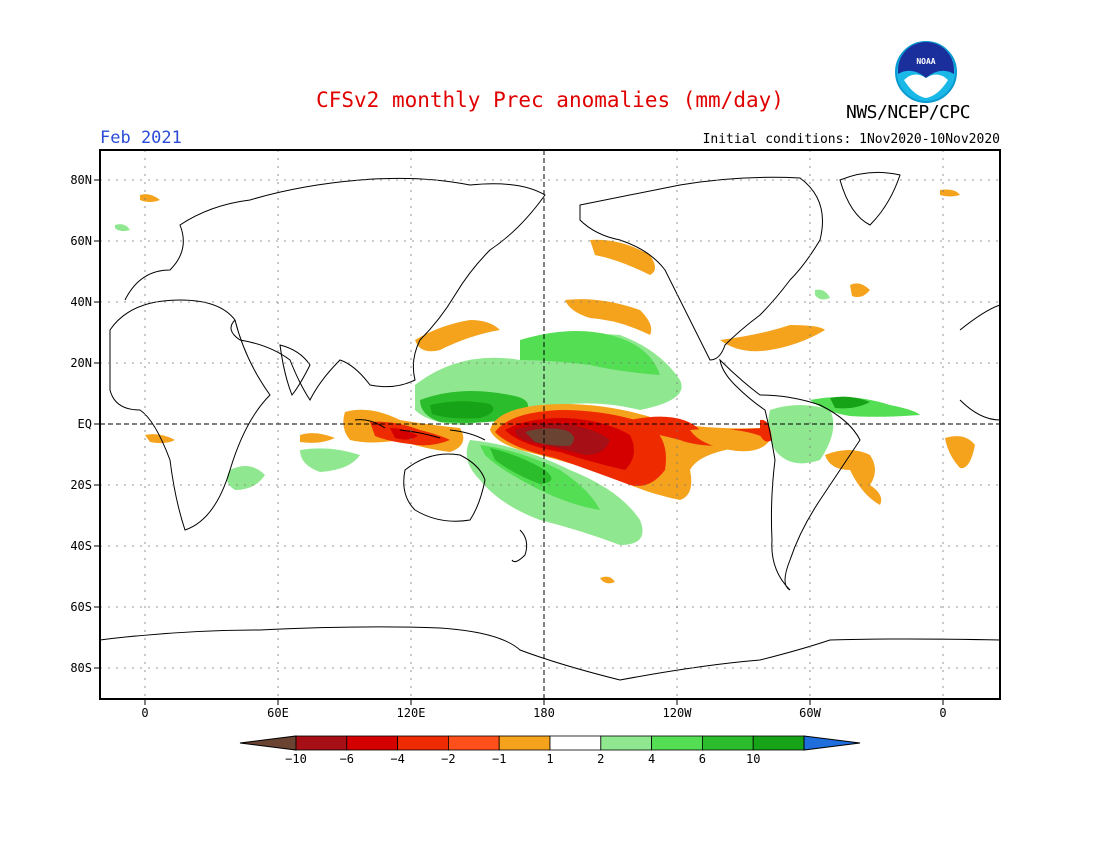  I want to click on lon-label: 120E, so click(411, 713).